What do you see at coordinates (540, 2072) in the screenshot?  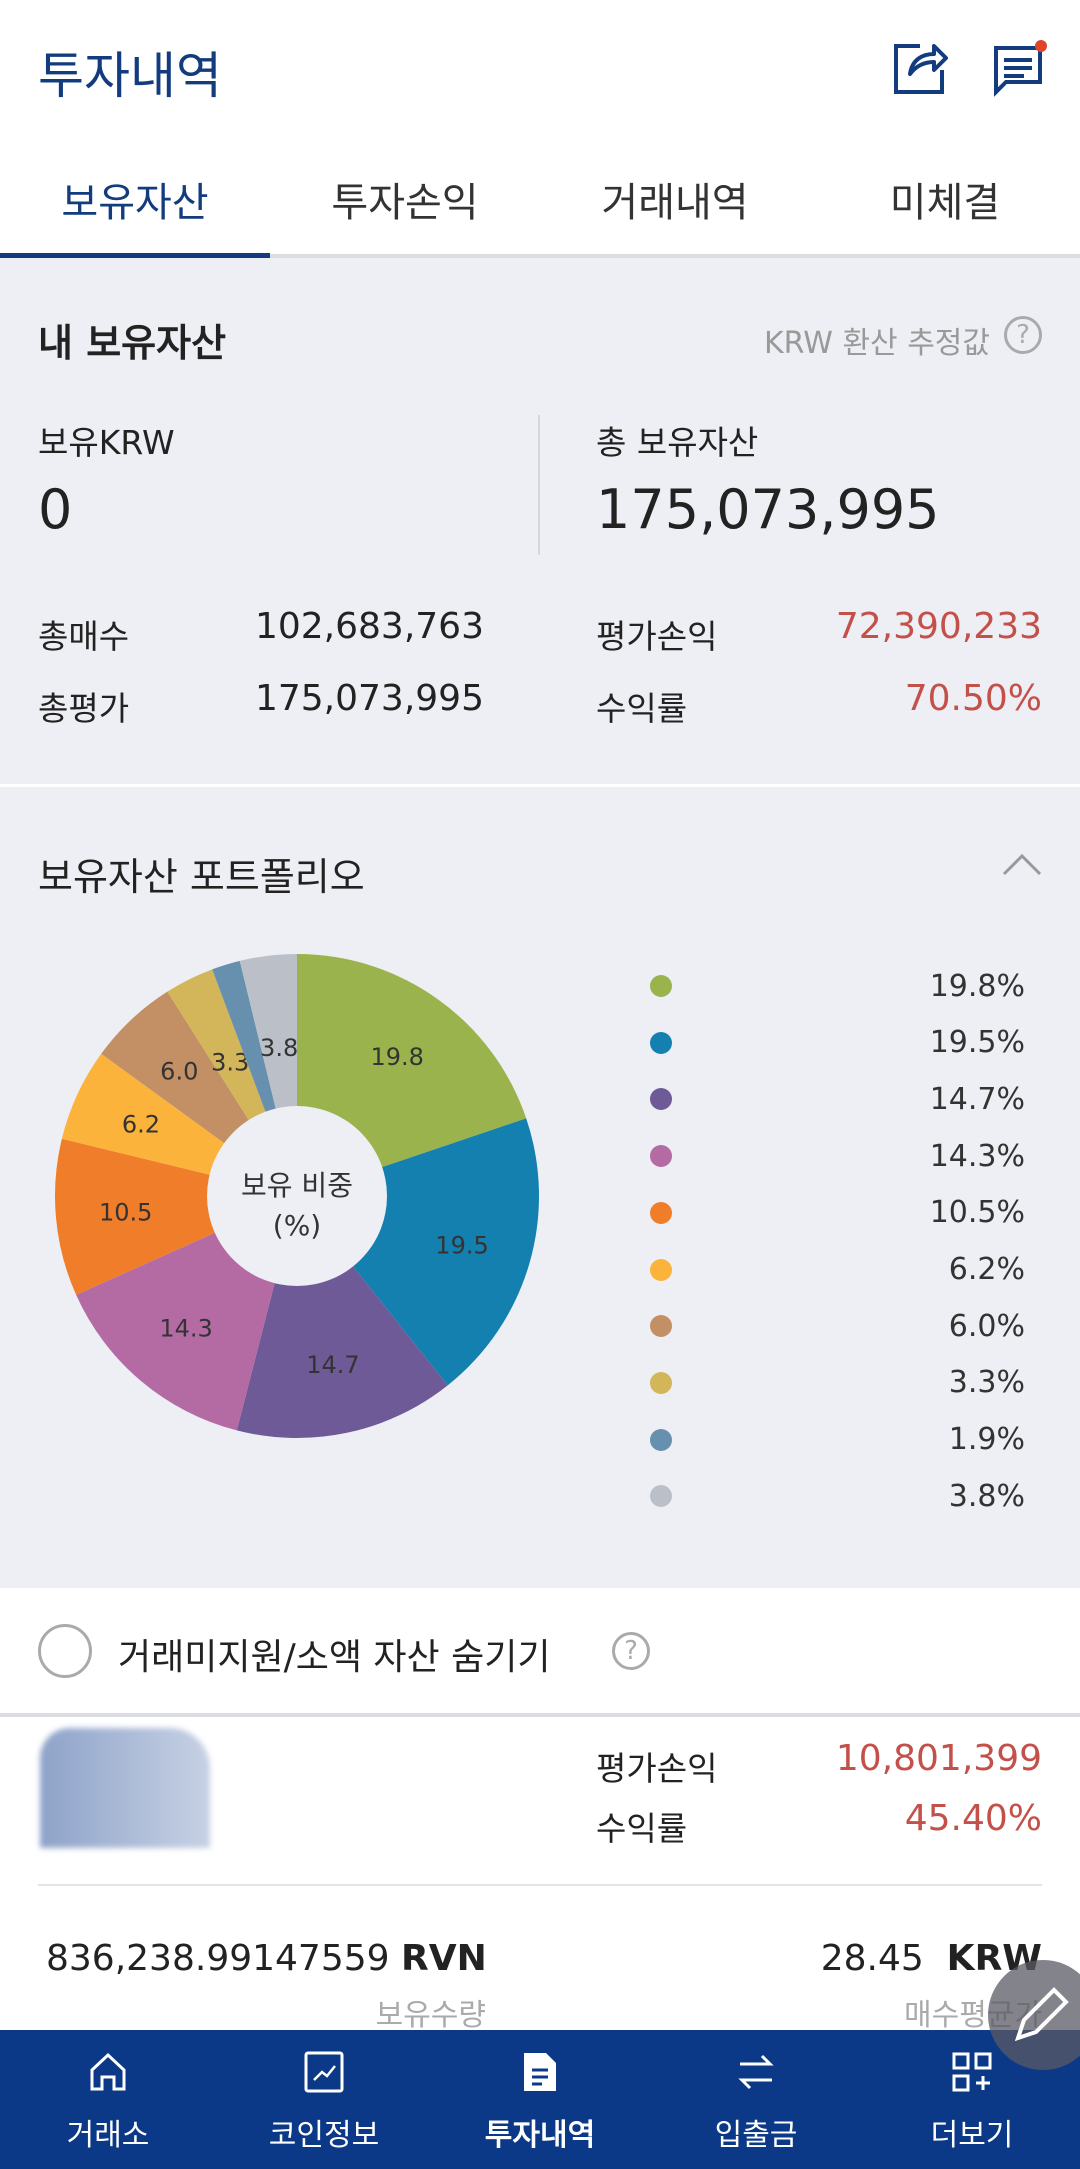 I see `document-icon` at bounding box center [540, 2072].